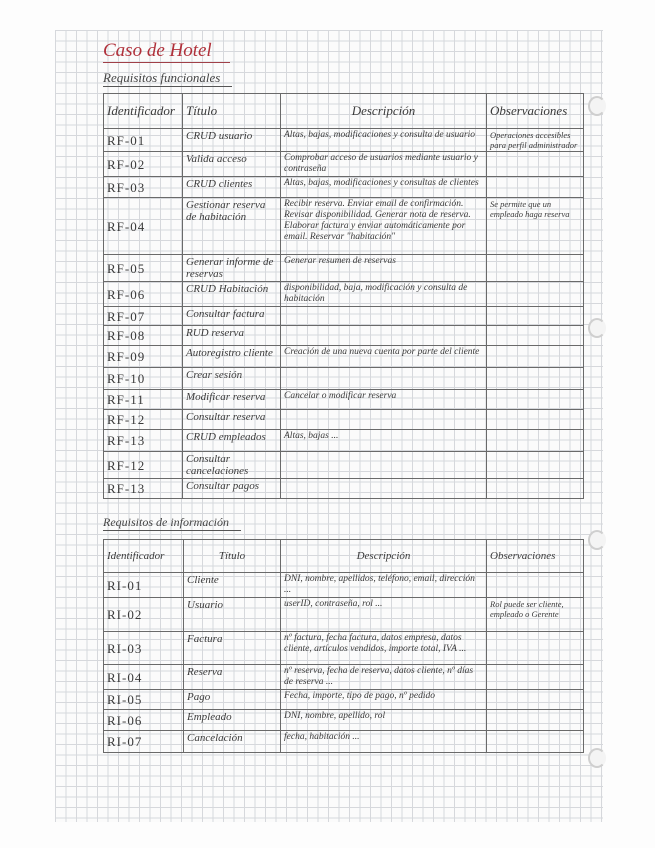  I want to click on table-row: RF-10 Crear sesión, so click(343, 378).